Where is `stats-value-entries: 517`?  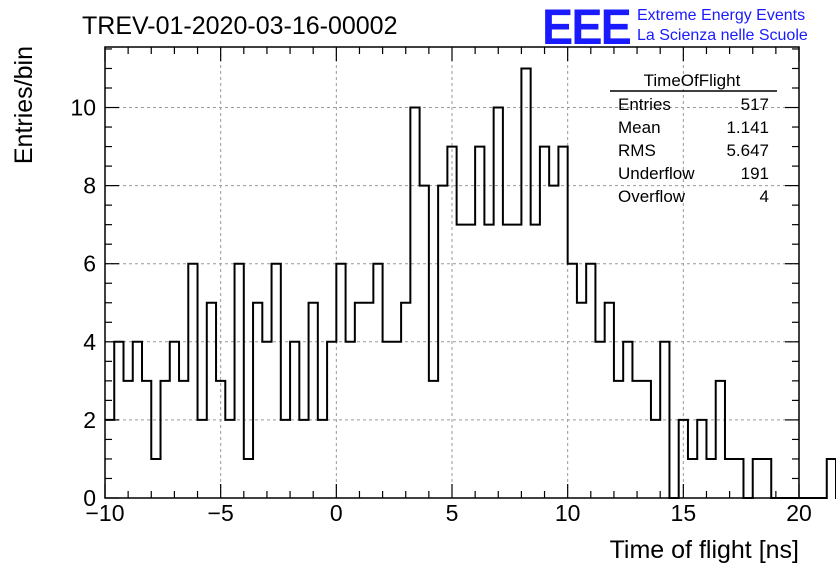 stats-value-entries: 517 is located at coordinates (755, 104).